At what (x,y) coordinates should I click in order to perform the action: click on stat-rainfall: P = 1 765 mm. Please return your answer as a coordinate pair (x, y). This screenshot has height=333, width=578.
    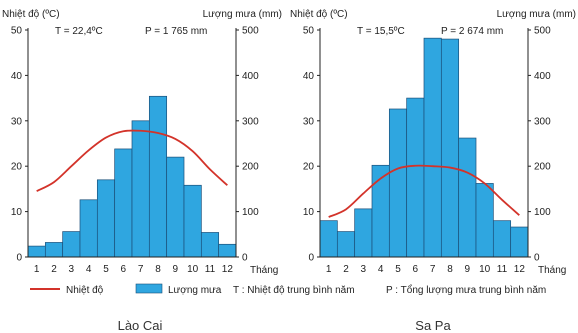
    Looking at the image, I should click on (176, 31).